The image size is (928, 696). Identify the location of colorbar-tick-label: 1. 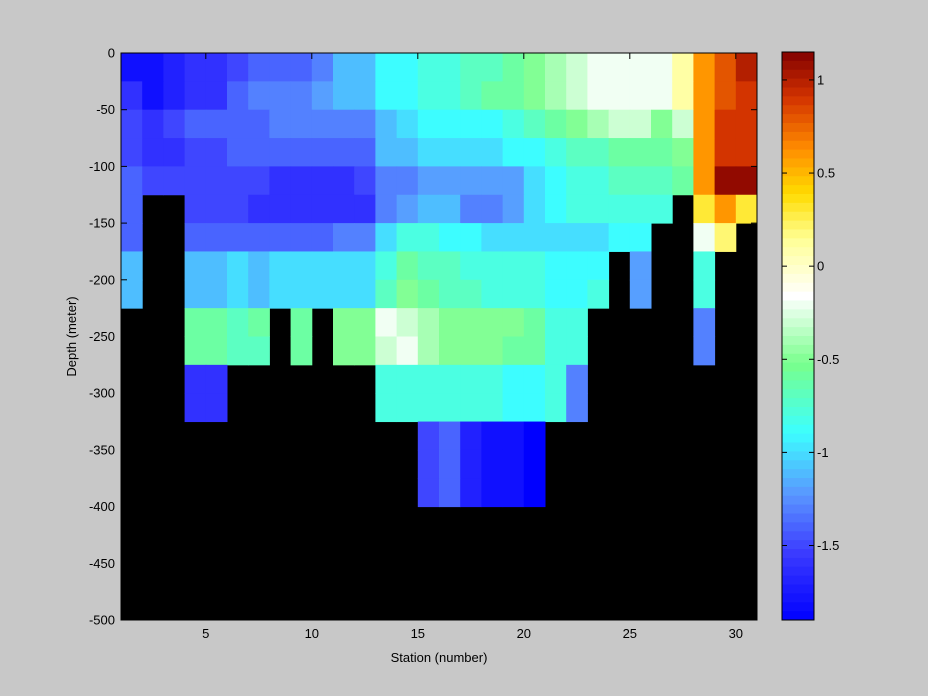
(820, 79).